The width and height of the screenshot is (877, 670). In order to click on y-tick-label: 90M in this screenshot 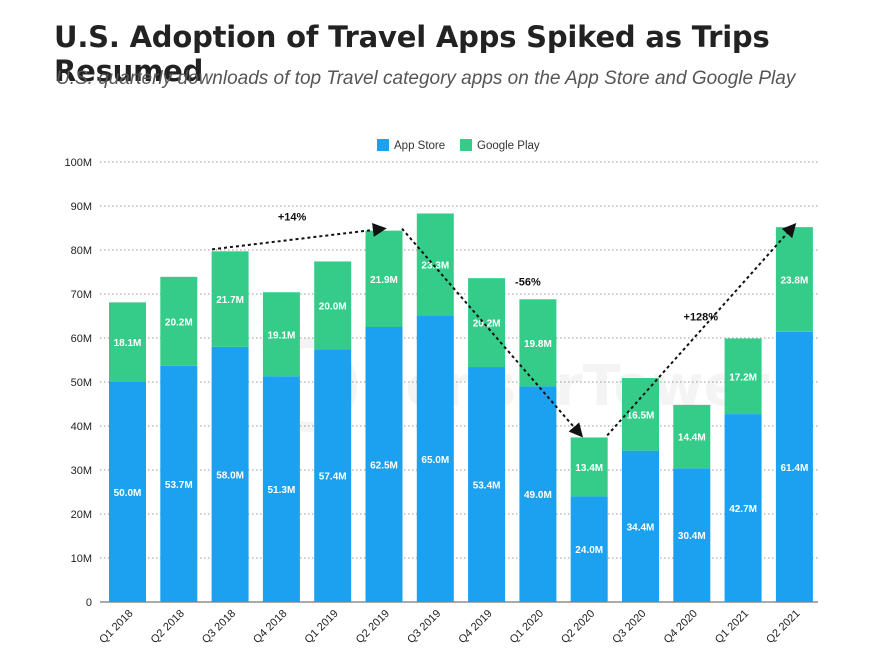, I will do `click(81, 207)`.